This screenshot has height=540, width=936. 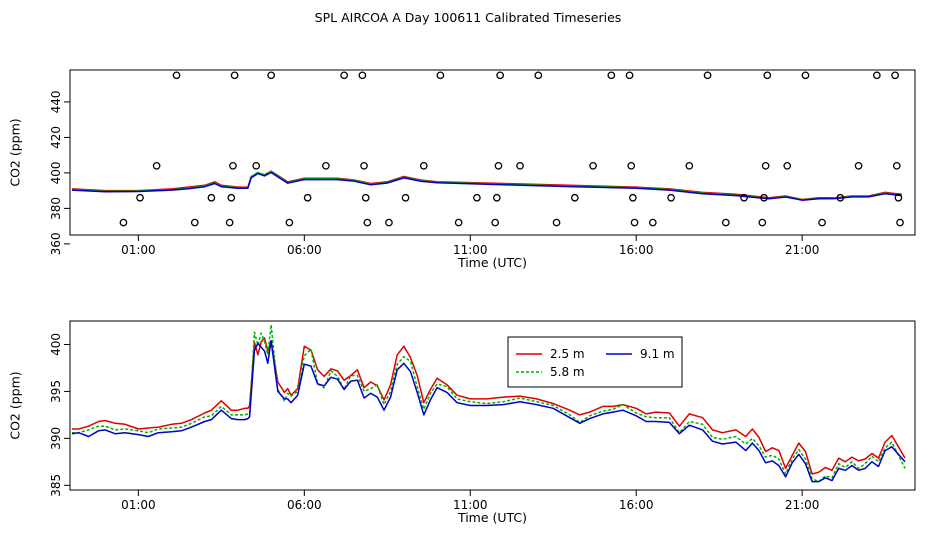 What do you see at coordinates (56, 391) in the screenshot?
I see `y-tick-label: 395` at bounding box center [56, 391].